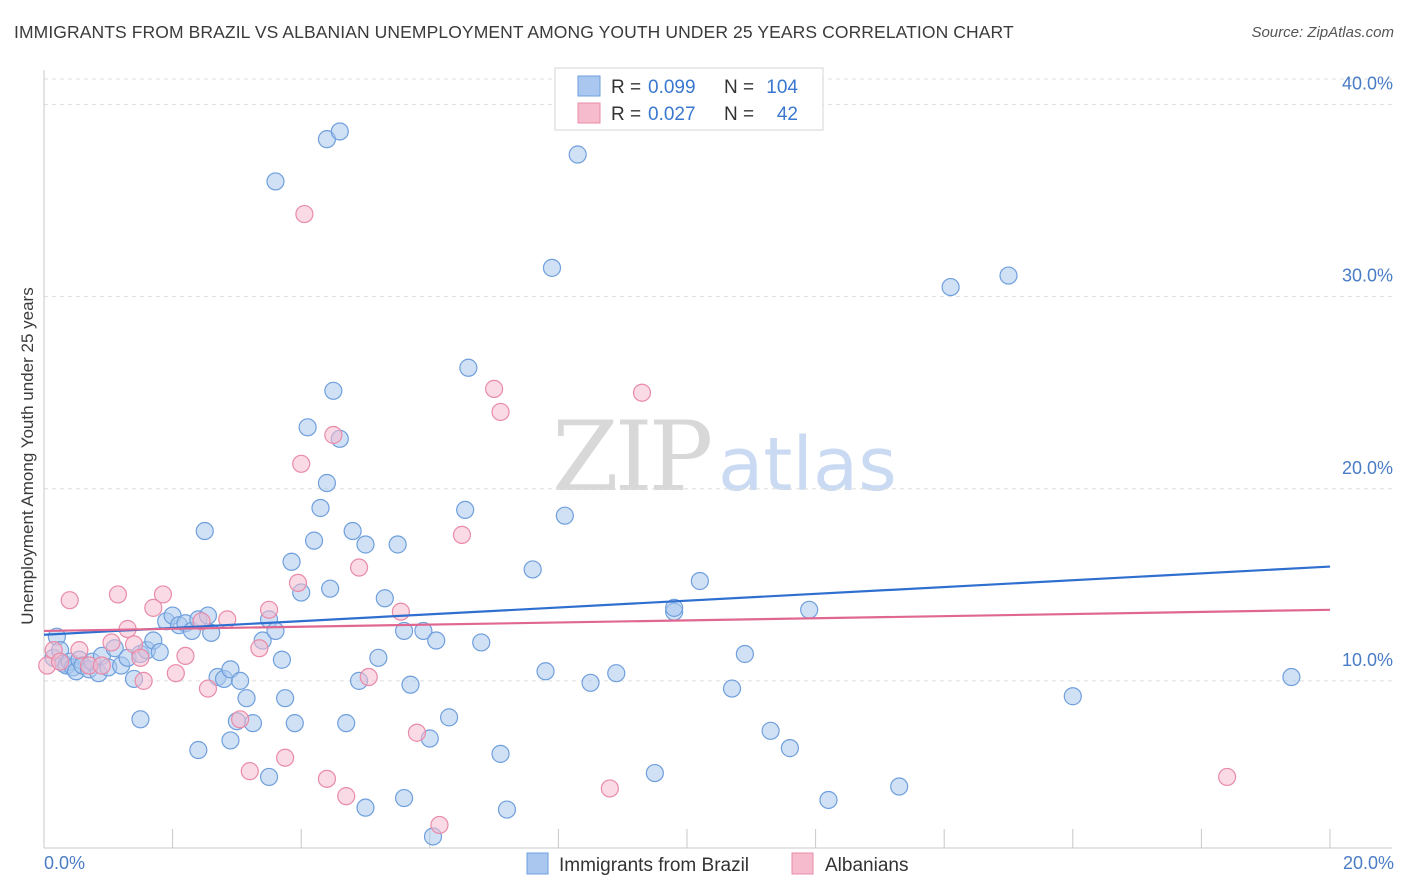  Describe the element at coordinates (1322, 32) in the screenshot. I see `source-label: Source: ZipAtlas.com` at that location.